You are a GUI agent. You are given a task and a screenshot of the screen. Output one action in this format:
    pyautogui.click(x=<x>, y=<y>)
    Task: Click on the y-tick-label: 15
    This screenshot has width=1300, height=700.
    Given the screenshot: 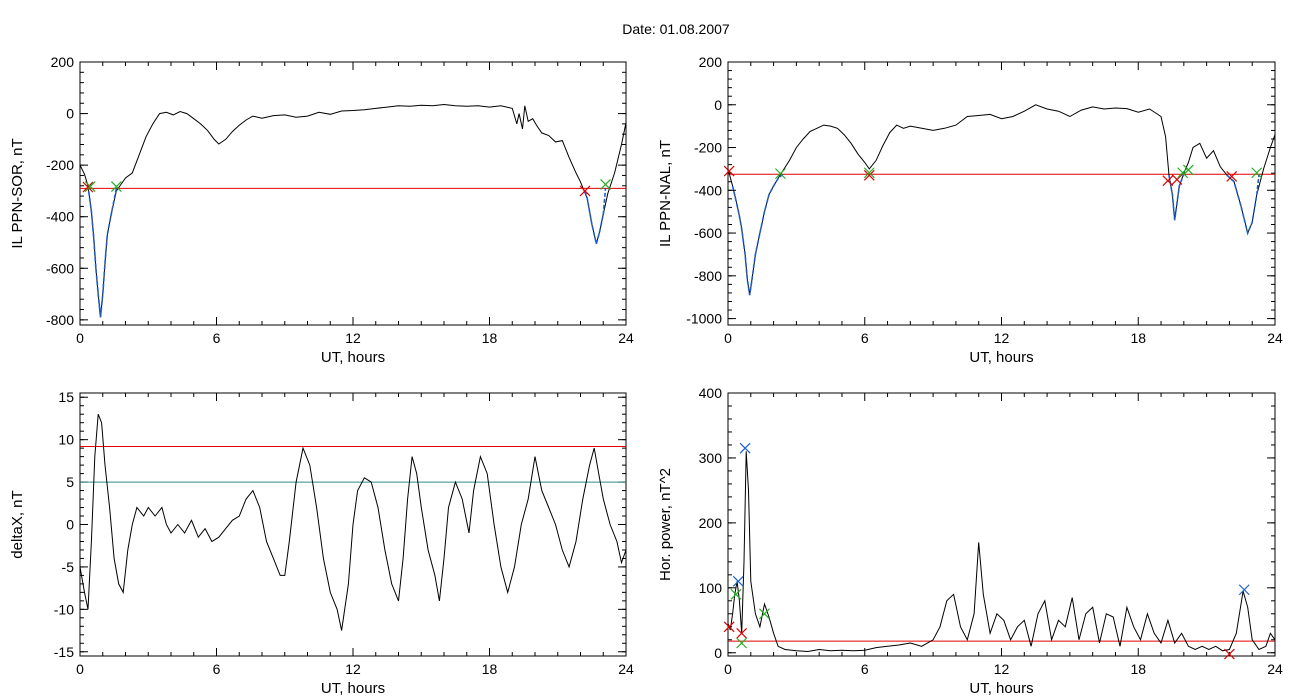 What is the action you would take?
    pyautogui.click(x=66, y=397)
    